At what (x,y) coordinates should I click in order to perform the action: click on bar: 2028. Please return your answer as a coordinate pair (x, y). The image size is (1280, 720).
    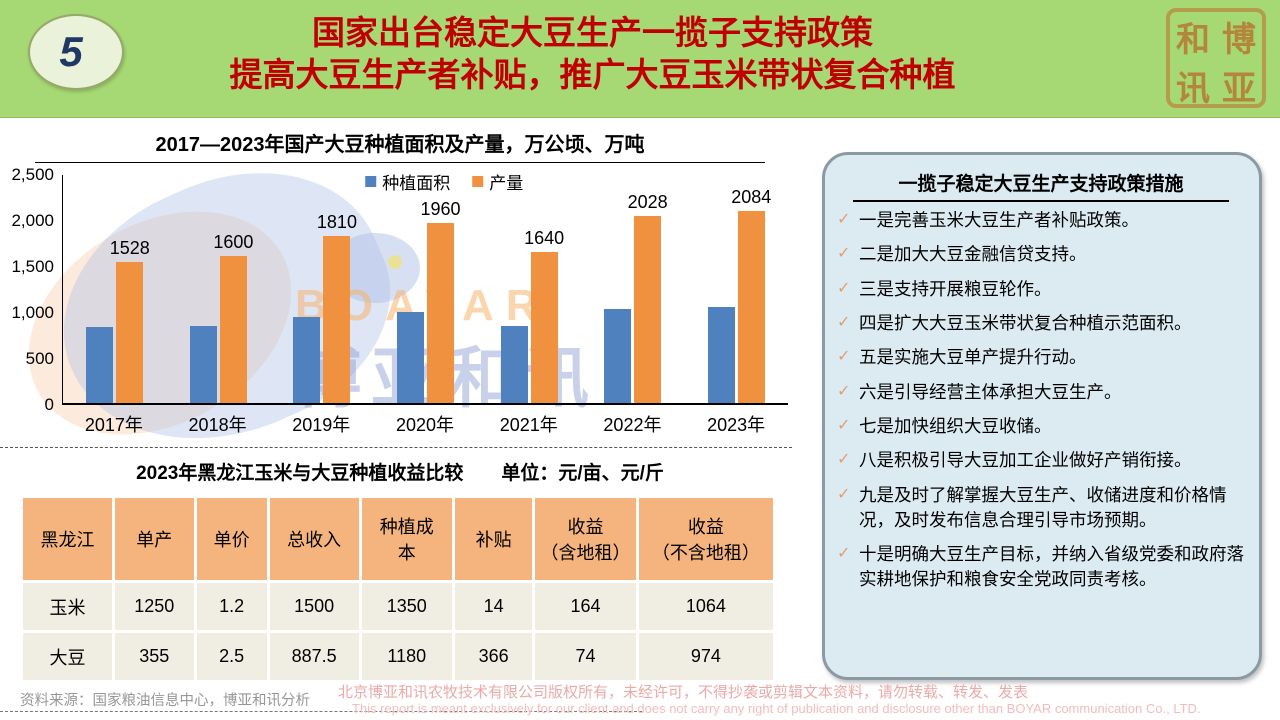
    Looking at the image, I should click on (648, 297).